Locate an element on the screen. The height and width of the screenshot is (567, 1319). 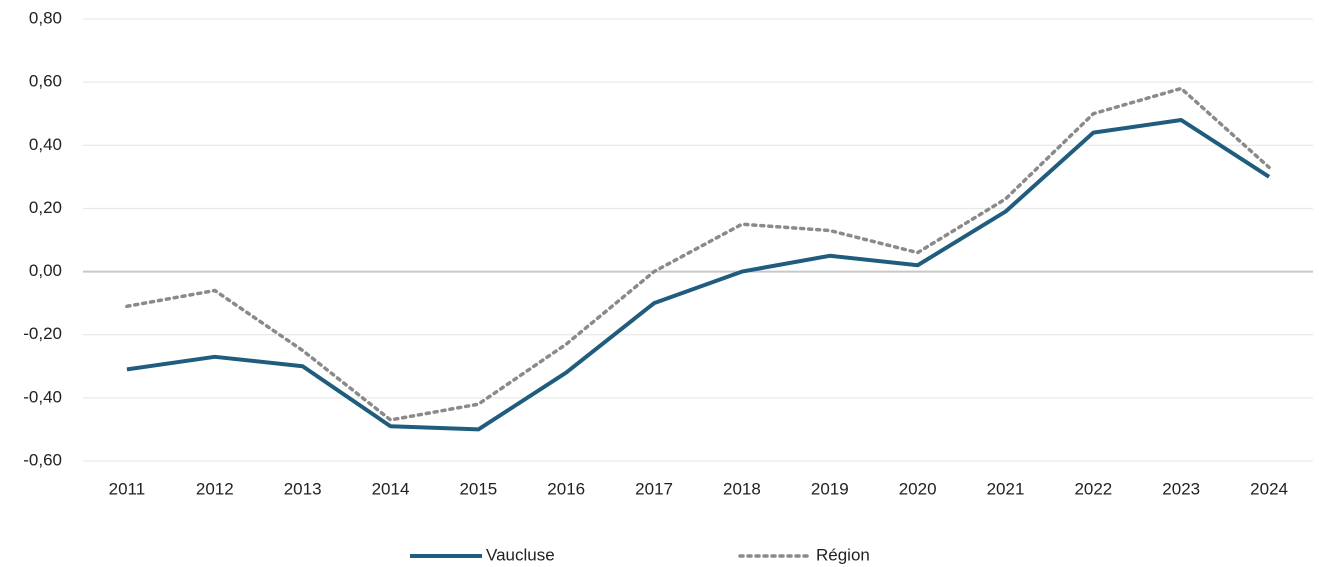
x-tick-label: 2020 is located at coordinates (918, 488).